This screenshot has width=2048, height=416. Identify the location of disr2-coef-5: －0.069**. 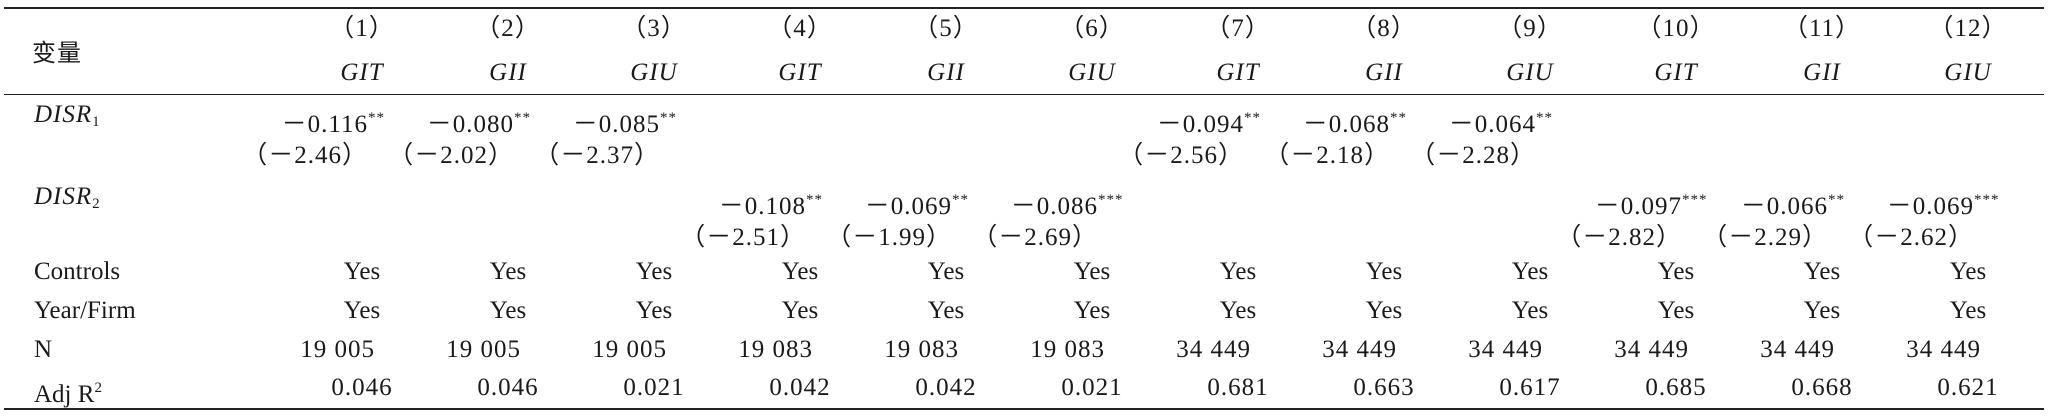
(923, 203).